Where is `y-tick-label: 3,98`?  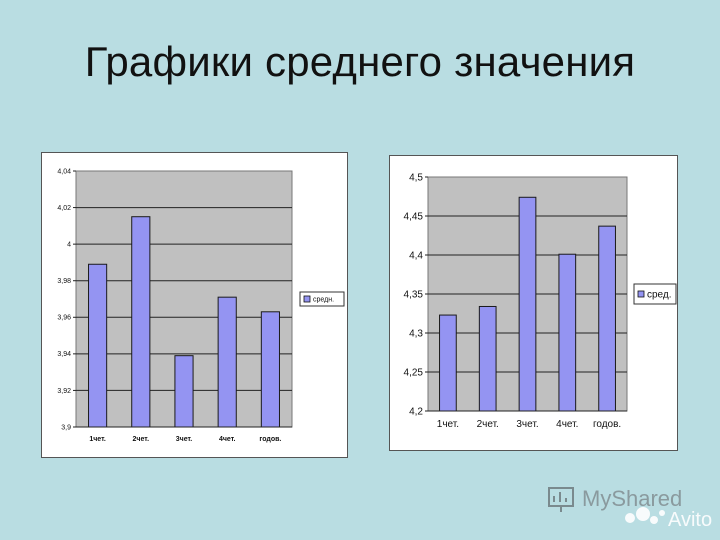 y-tick-label: 3,98 is located at coordinates (64, 281).